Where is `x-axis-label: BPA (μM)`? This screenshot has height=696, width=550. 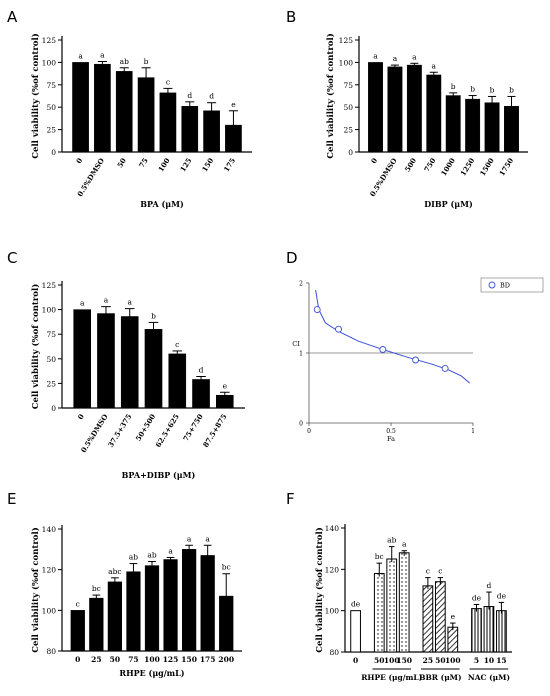
x-axis-label: BPA (μM) is located at coordinates (162, 204).